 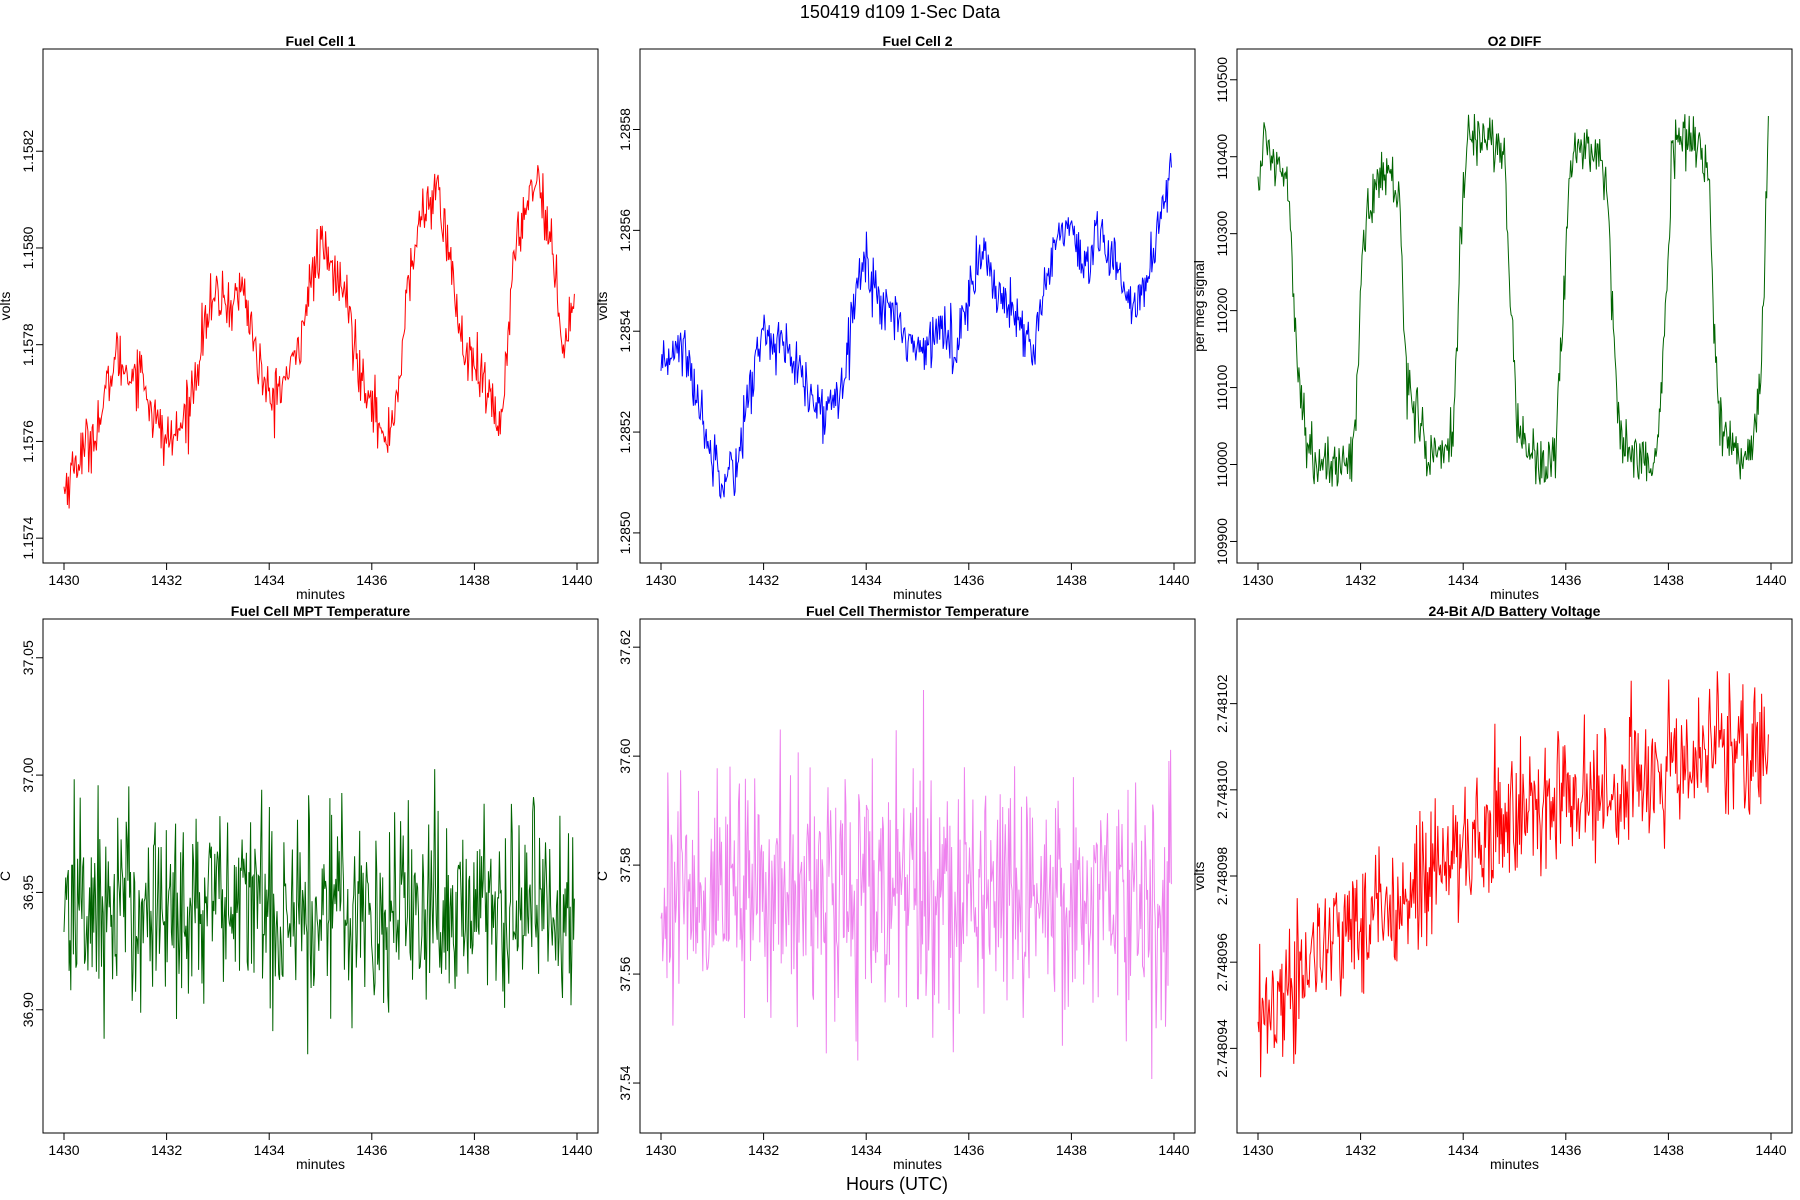 I want to click on y-tick-label: 1.2850, so click(x=625, y=532).